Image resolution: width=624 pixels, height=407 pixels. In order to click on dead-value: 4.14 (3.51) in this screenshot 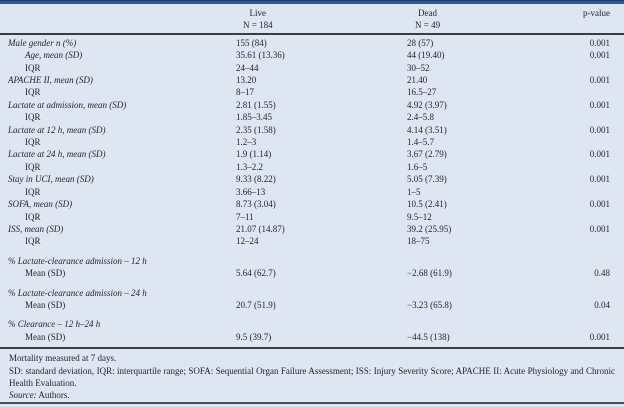, I will do `click(427, 129)`.